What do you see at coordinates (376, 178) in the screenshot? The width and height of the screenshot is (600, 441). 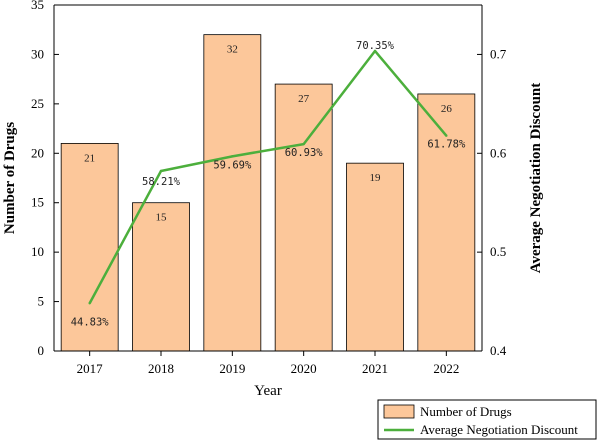 I see `bar-value-label-2021: 19` at bounding box center [376, 178].